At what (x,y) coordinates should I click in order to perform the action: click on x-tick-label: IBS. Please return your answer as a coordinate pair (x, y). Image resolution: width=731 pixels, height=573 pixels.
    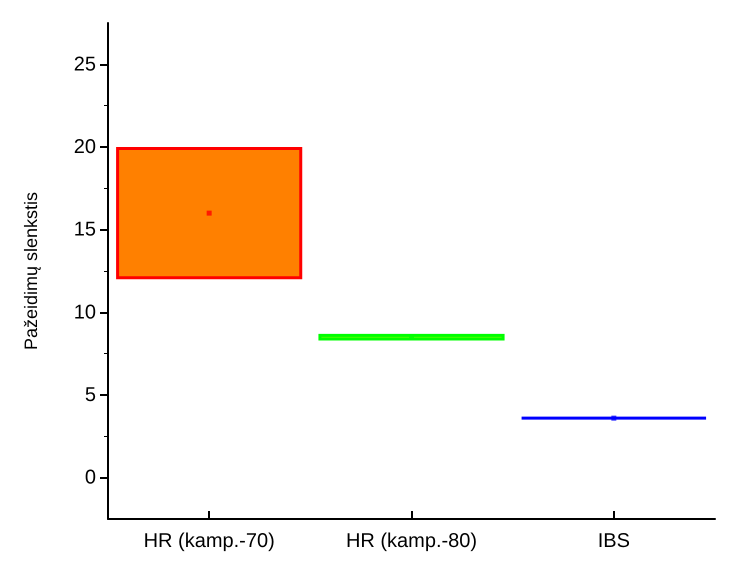
    Looking at the image, I should click on (614, 541).